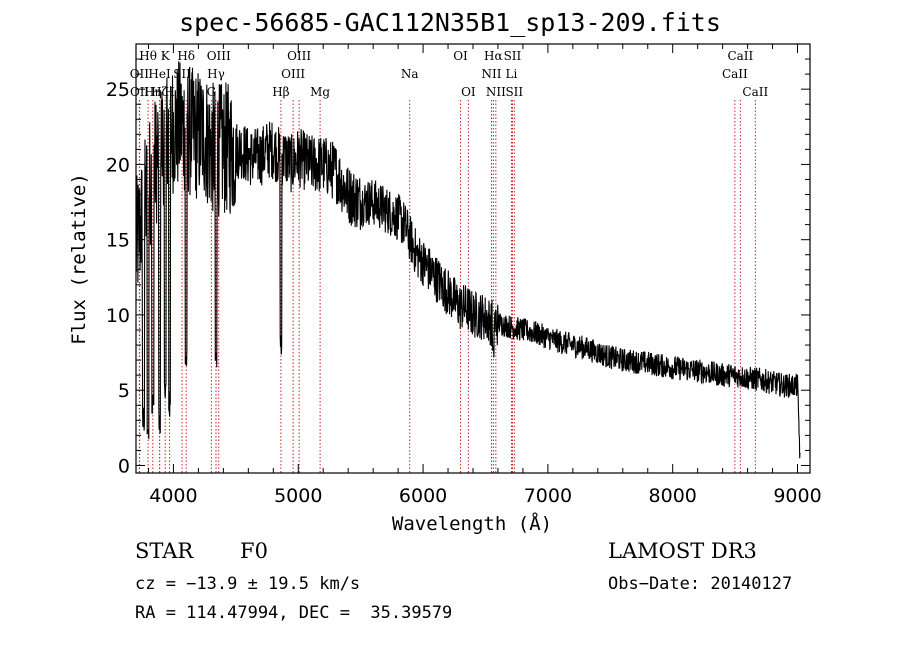  I want to click on x-tick-label: 7000, so click(548, 496).